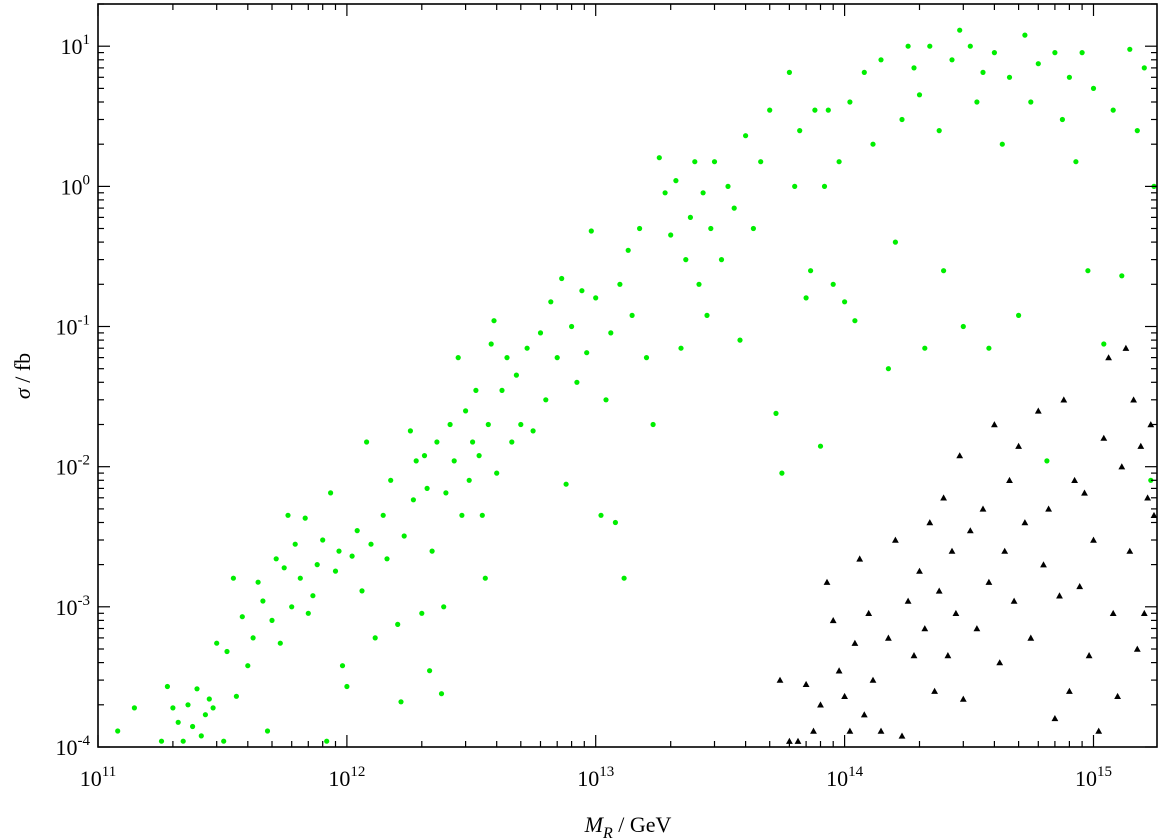 Image resolution: width=1159 pixels, height=840 pixels. I want to click on y-tick-label-4: 10⁰, so click(76, 185).